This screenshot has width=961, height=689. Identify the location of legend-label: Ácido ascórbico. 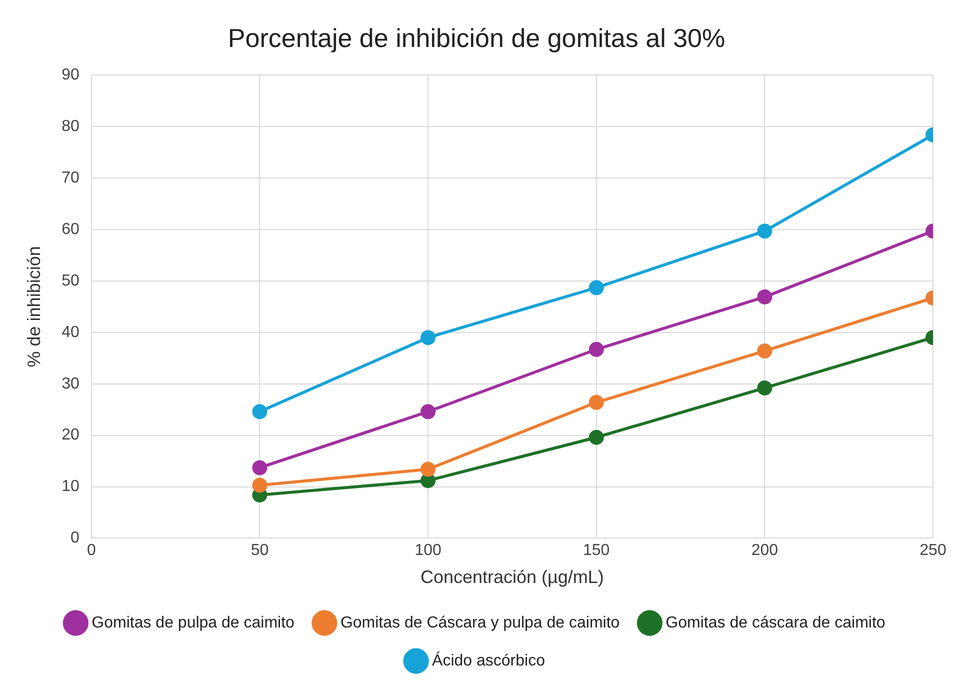
(489, 660).